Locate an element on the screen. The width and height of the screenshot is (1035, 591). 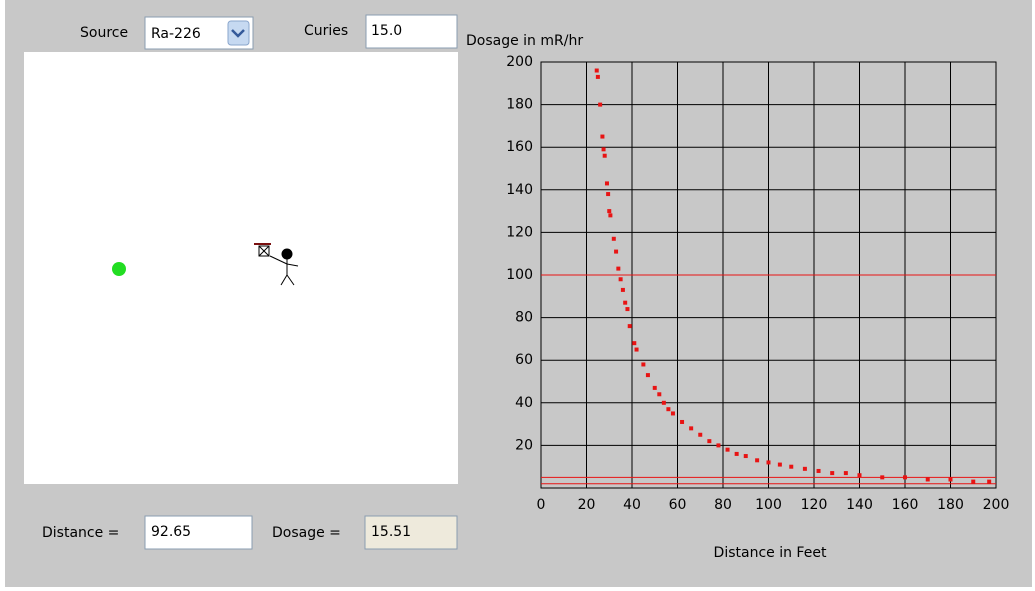
y-tick-label: 200 is located at coordinates (519, 62).